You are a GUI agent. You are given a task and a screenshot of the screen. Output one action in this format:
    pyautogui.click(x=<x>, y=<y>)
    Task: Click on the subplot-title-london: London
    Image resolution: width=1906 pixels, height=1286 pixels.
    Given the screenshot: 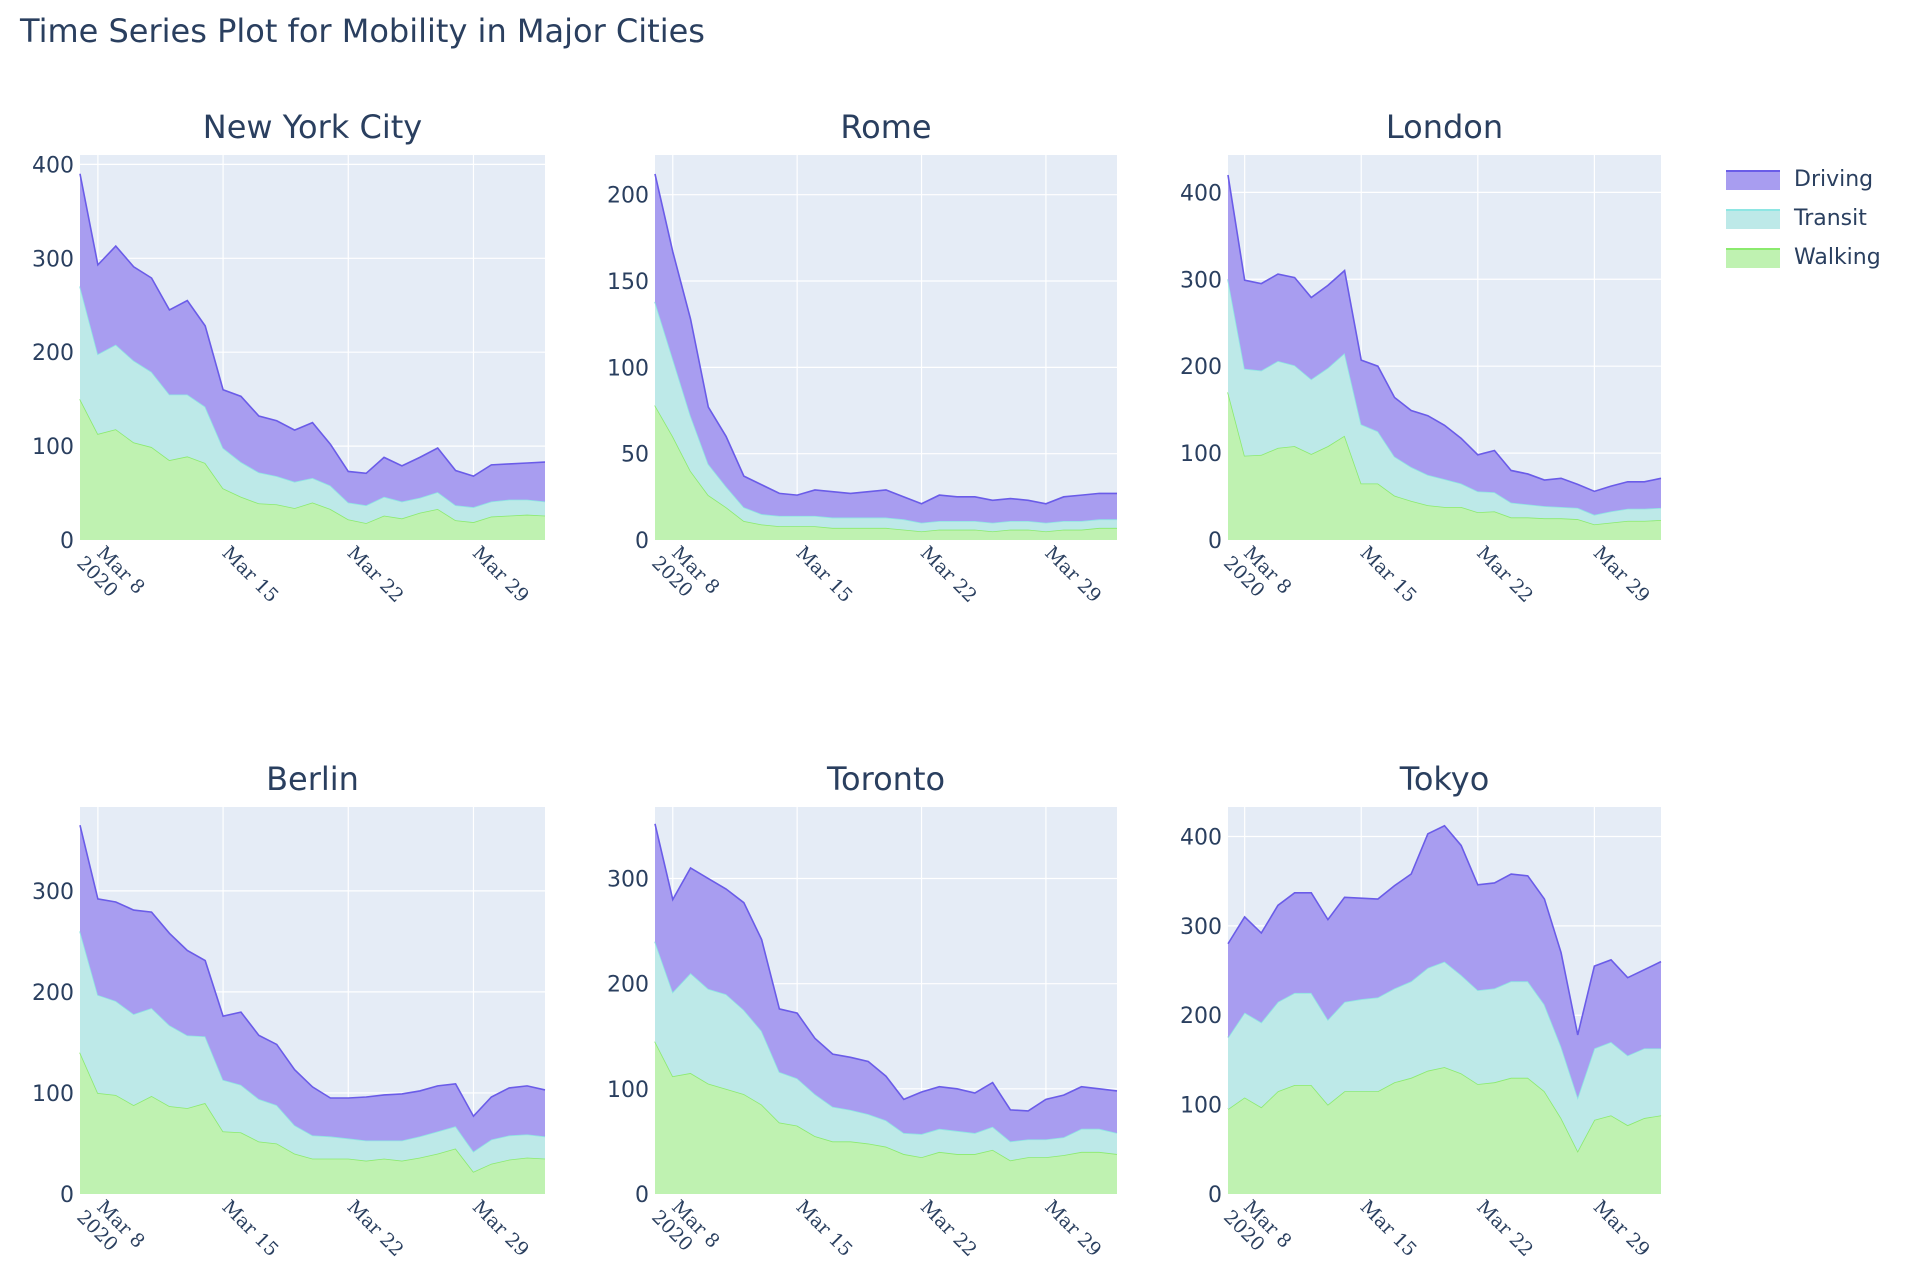 What is the action you would take?
    pyautogui.click(x=1444, y=127)
    